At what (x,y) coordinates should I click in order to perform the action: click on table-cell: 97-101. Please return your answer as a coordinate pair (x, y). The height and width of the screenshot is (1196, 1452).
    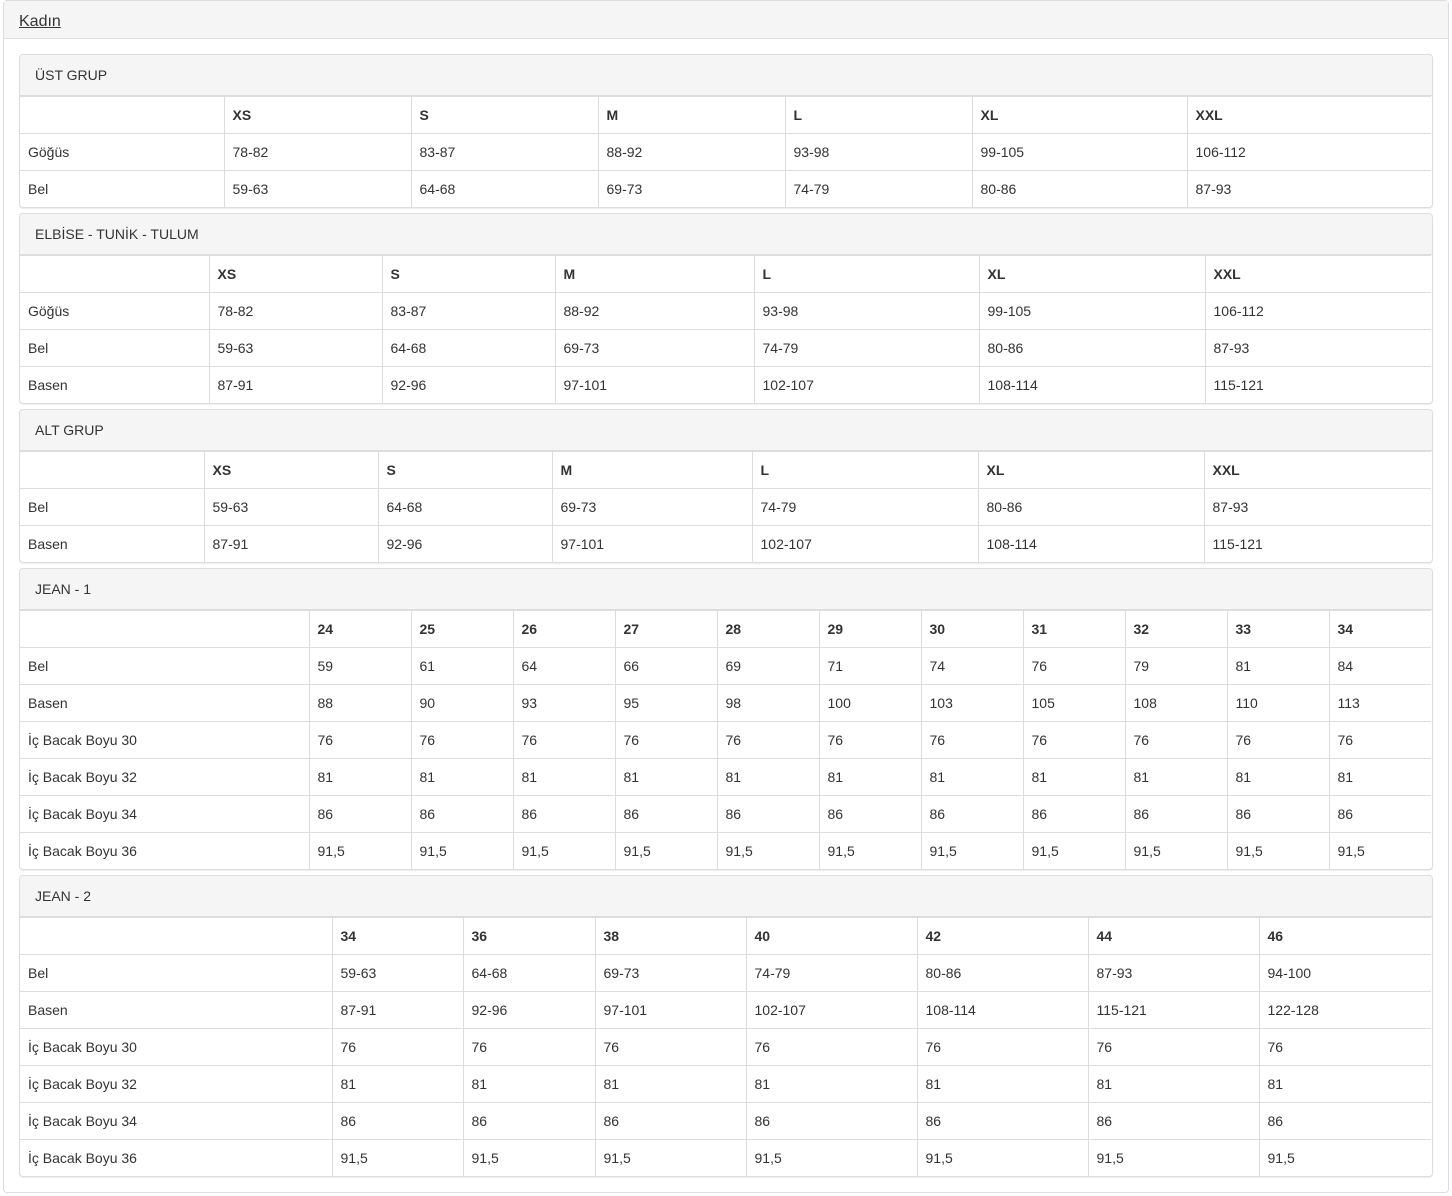
    Looking at the image, I should click on (651, 543).